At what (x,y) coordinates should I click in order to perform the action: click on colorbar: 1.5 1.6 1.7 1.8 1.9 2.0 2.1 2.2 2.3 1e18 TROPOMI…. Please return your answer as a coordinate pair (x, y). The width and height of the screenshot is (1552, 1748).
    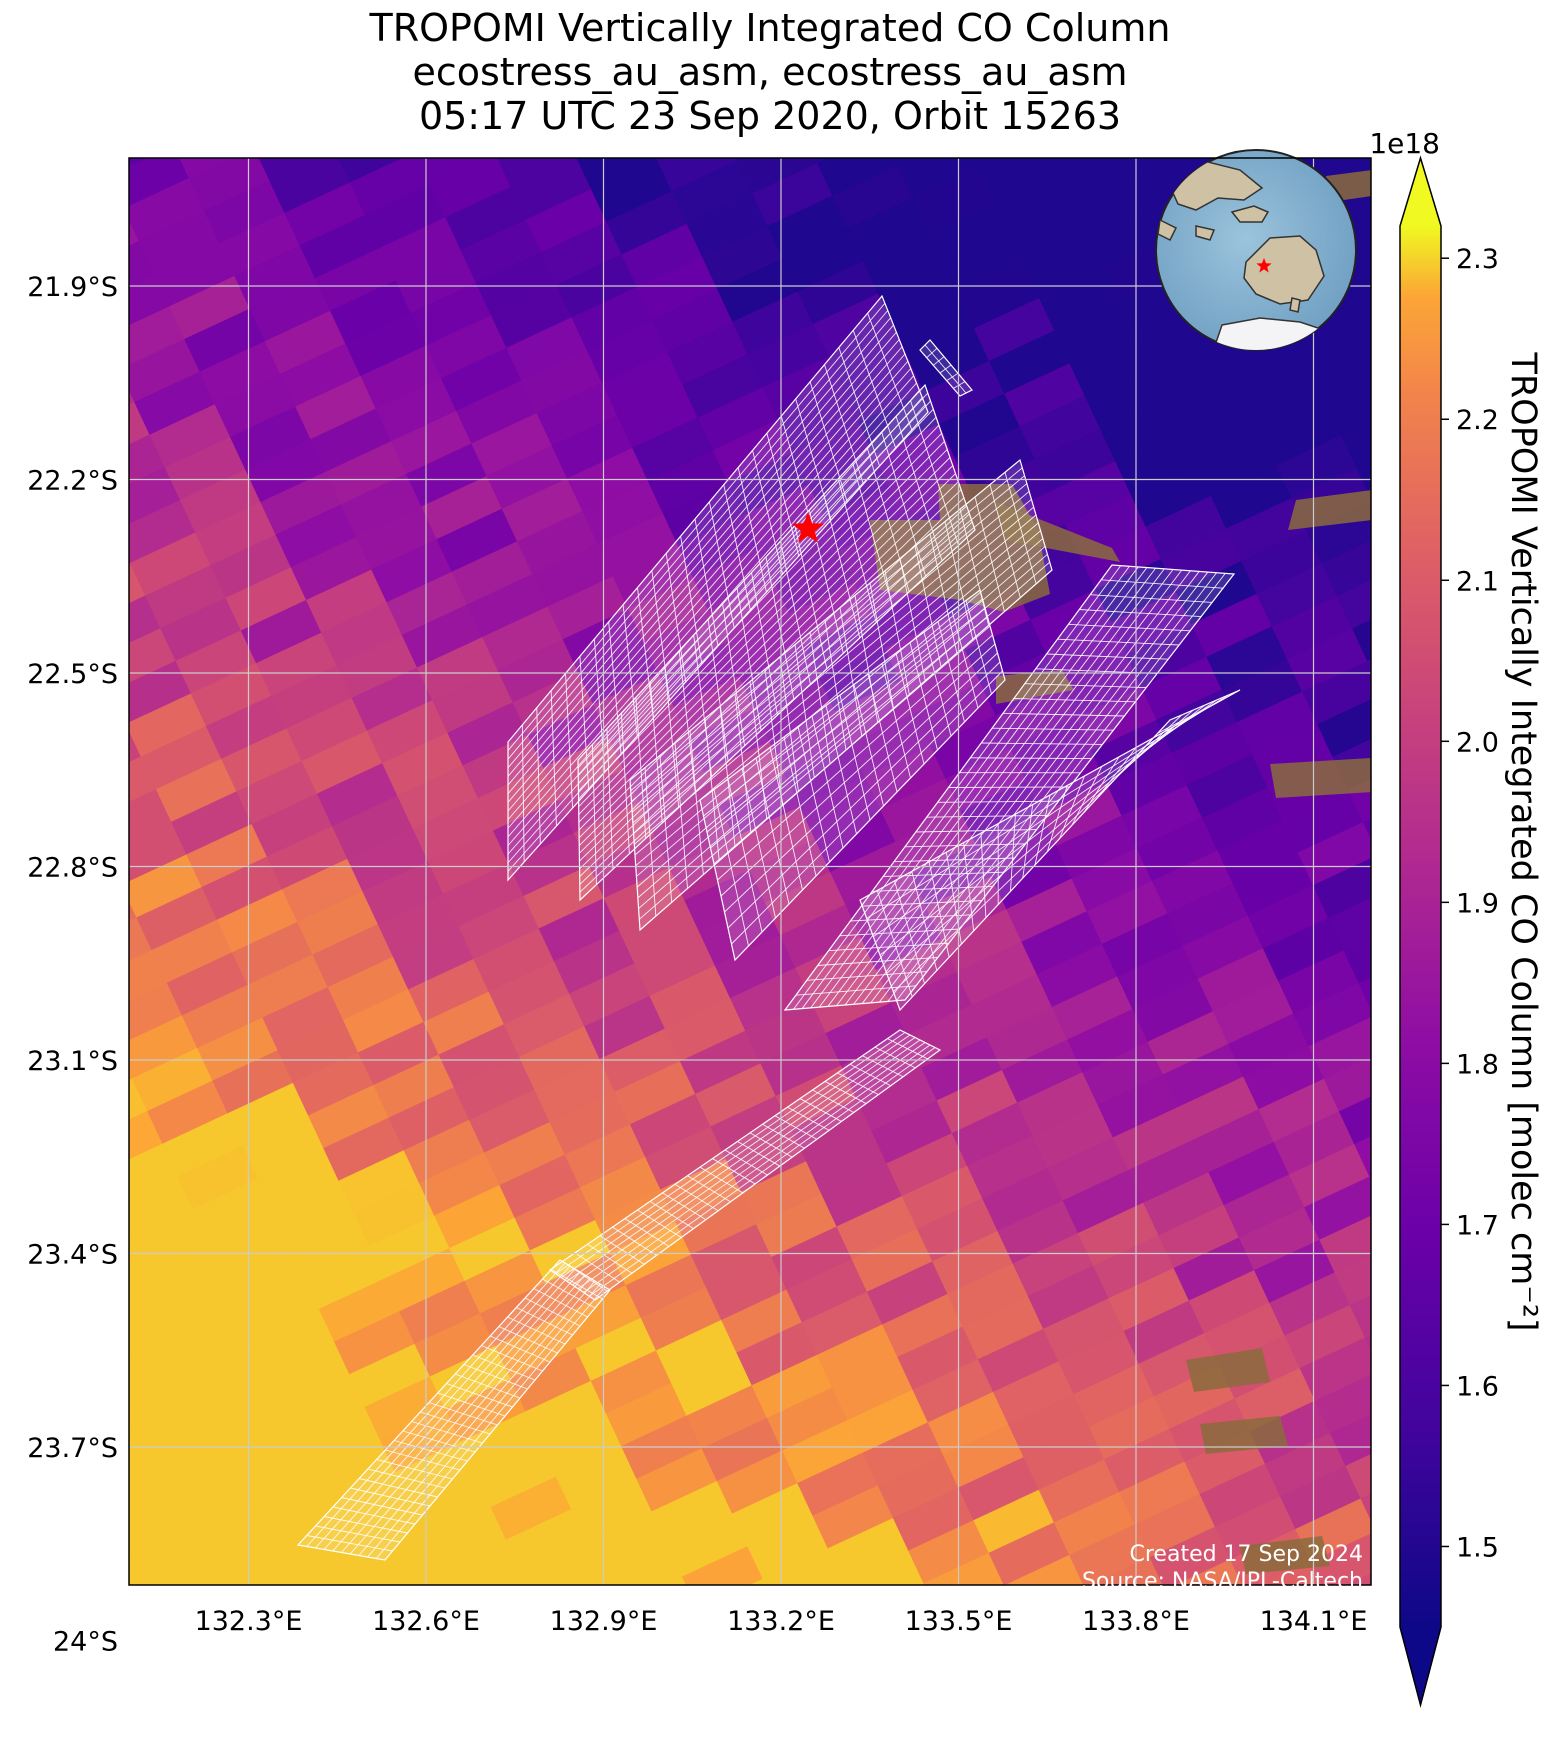
    Looking at the image, I should click on (1456, 917).